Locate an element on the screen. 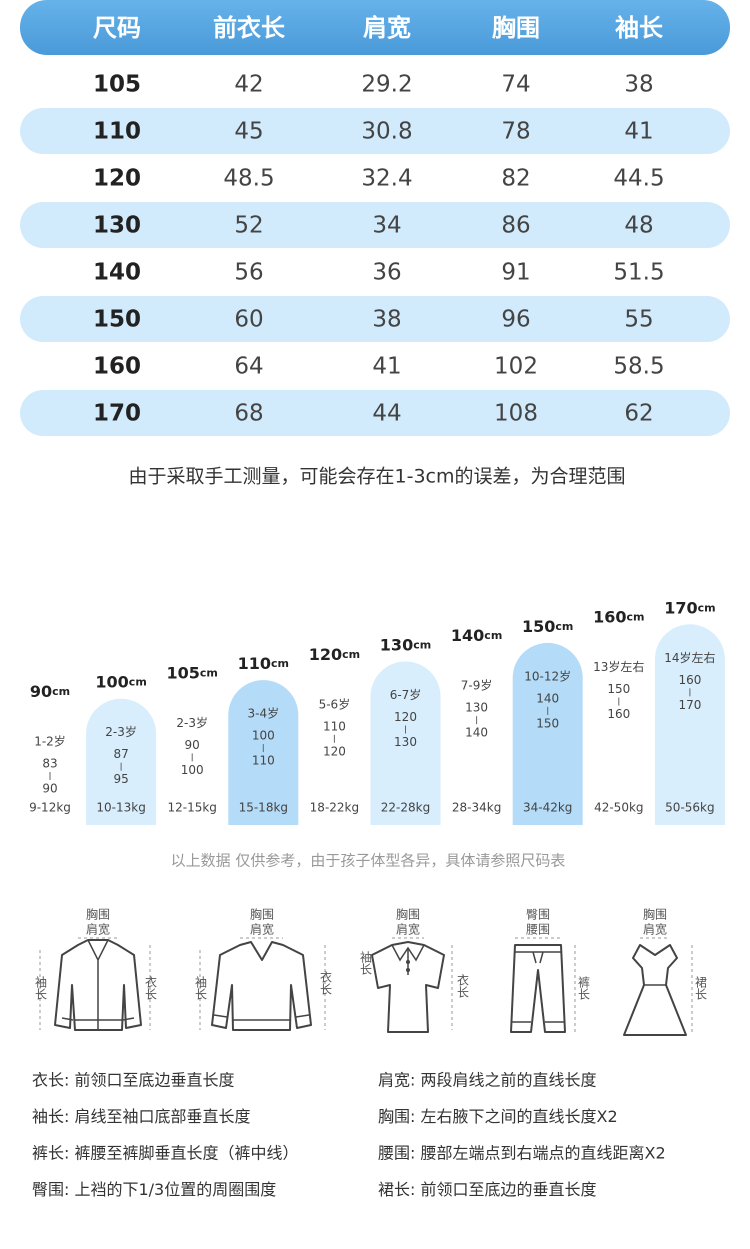 Image resolution: width=750 pixels, height=1249 pixels. size-to: 130 is located at coordinates (405, 742).